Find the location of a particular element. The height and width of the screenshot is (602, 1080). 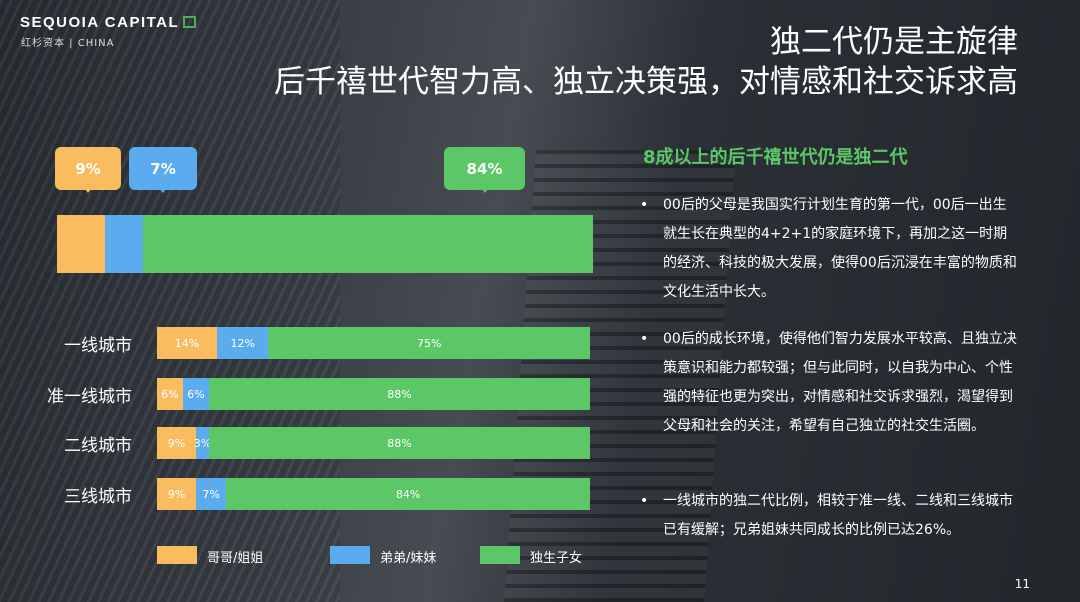

row-label: 二线城市 is located at coordinates (98, 446).